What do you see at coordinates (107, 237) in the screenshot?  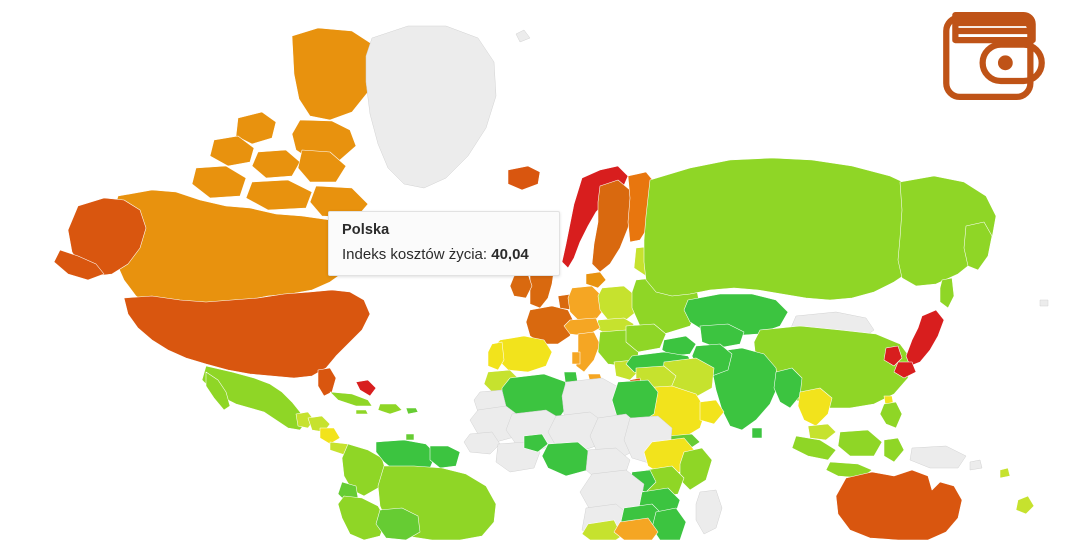 I see `region-alaska` at bounding box center [107, 237].